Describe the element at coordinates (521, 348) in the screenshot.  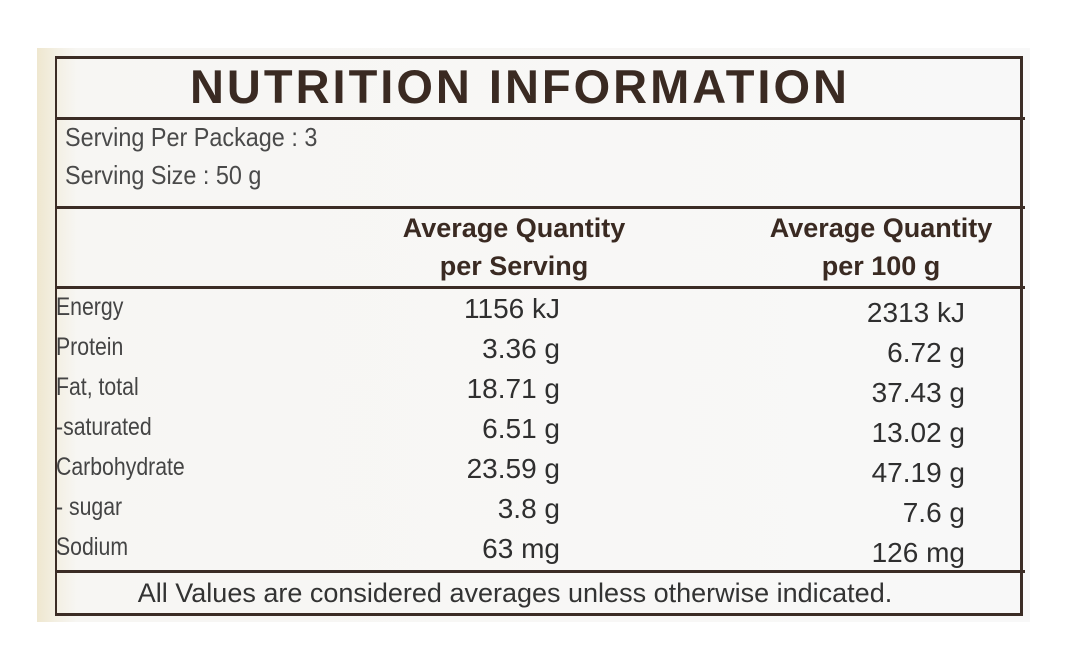
I see `per-serving-value: 3.36 g` at that location.